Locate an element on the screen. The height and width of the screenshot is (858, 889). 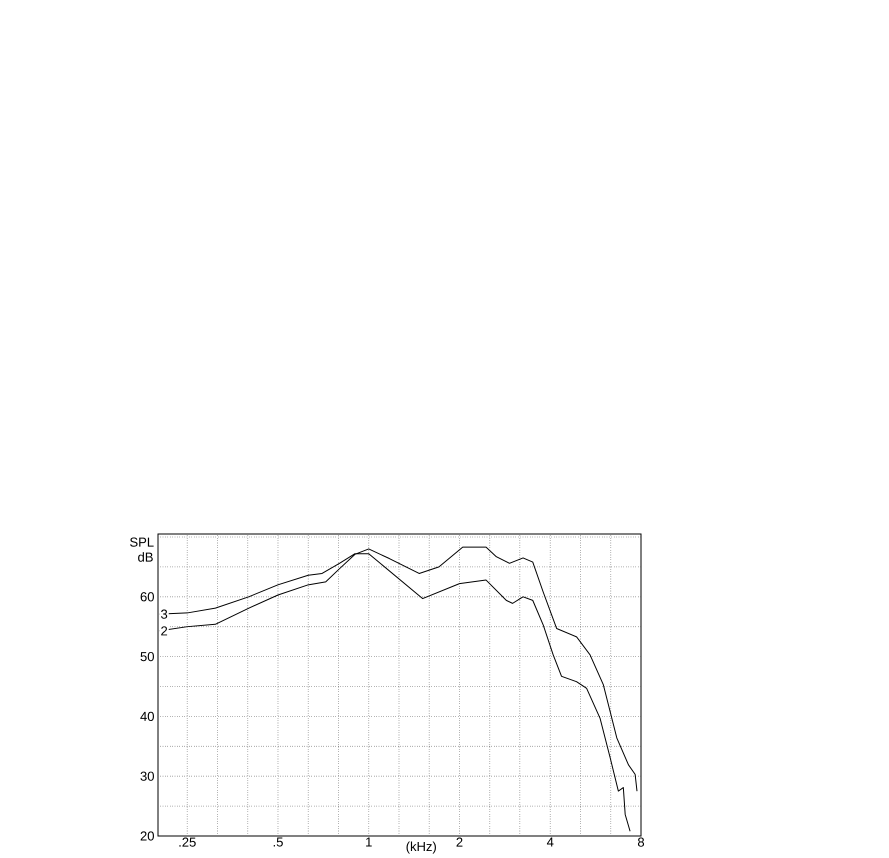
x-tick-label: 1 is located at coordinates (369, 842).